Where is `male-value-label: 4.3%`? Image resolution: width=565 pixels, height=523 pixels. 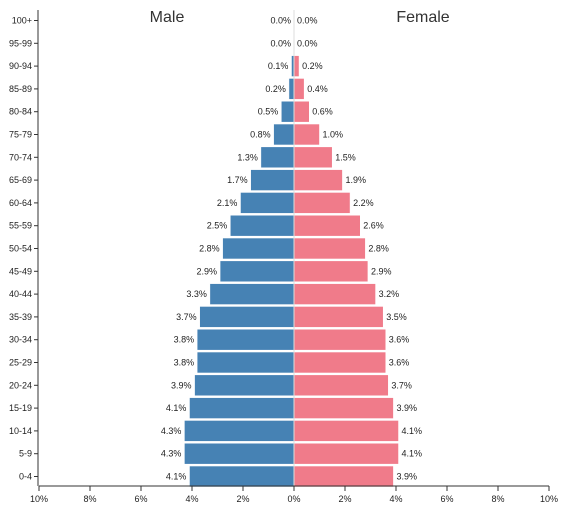
male-value-label: 4.3% is located at coordinates (171, 431).